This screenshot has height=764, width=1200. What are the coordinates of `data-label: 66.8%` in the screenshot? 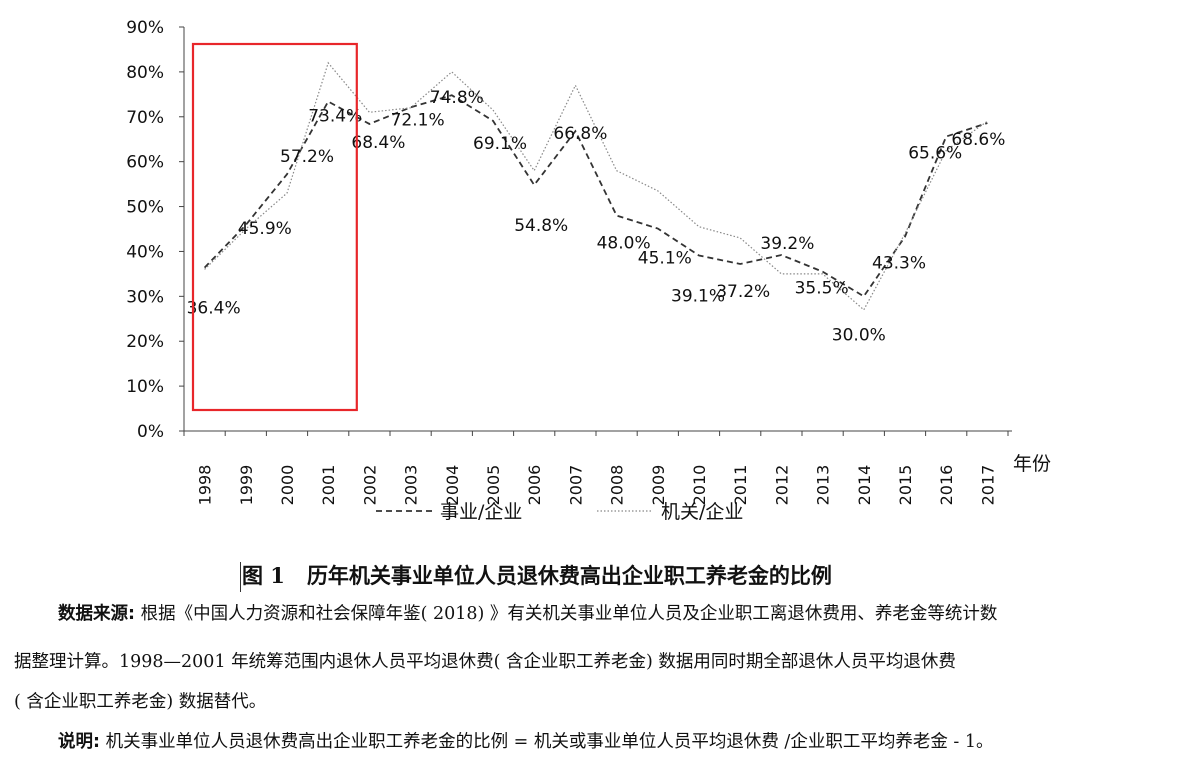 It's located at (580, 134).